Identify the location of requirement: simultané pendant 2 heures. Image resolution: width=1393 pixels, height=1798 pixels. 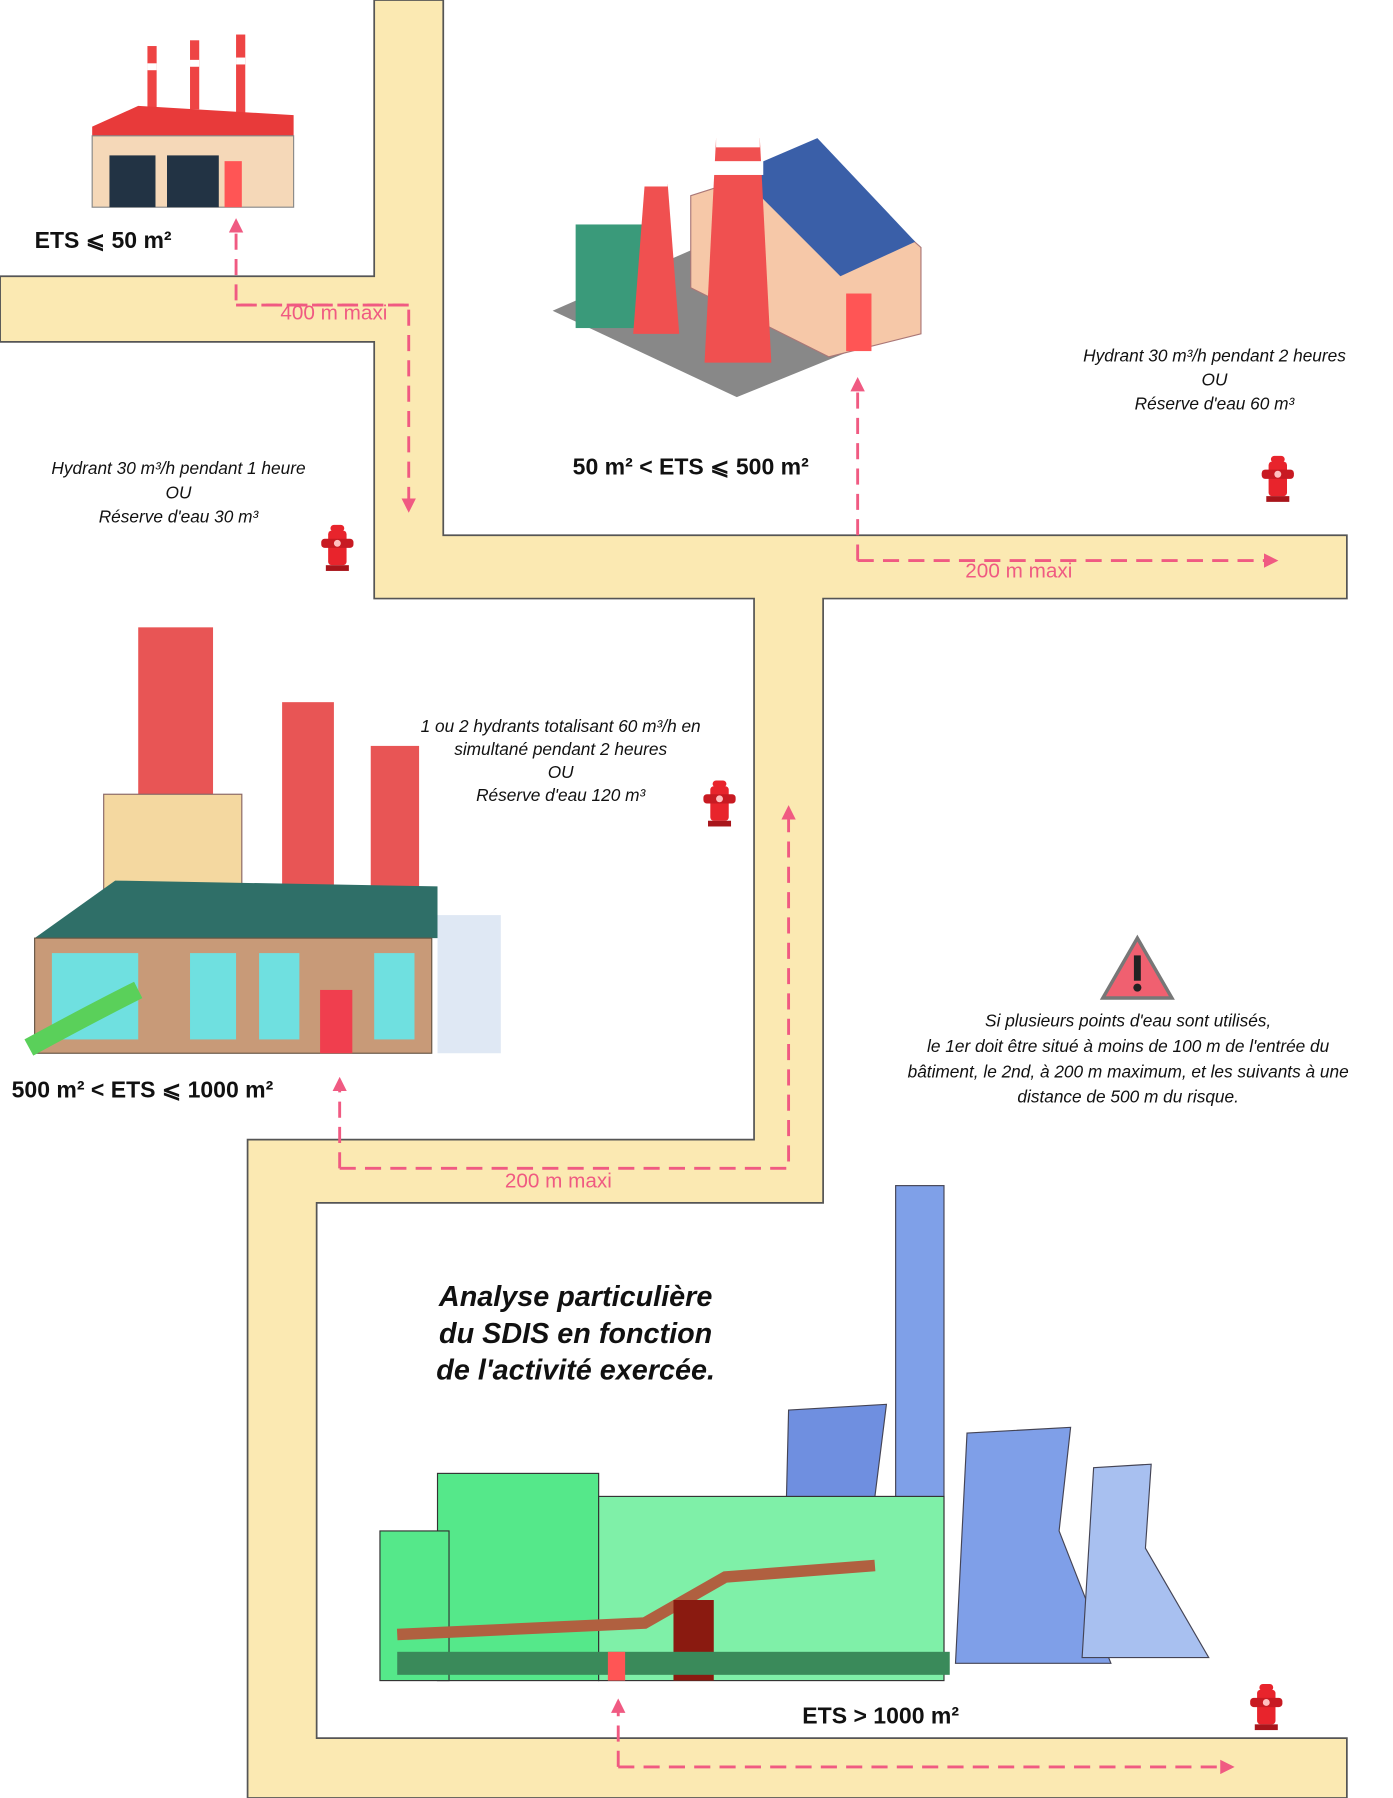
(560, 749).